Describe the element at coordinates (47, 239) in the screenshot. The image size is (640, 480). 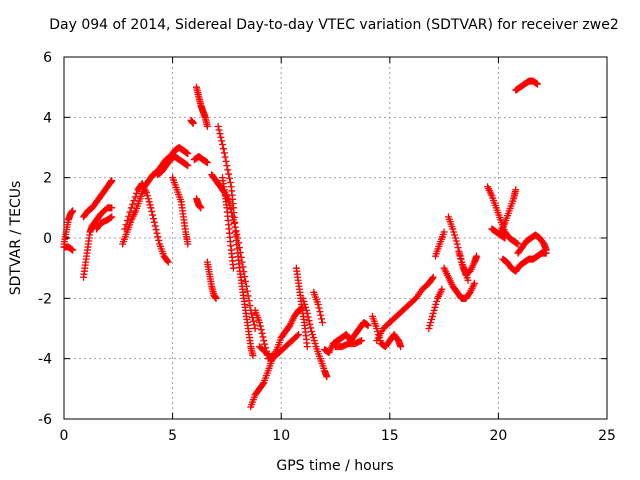
I see `y-tick-label: 0` at that location.